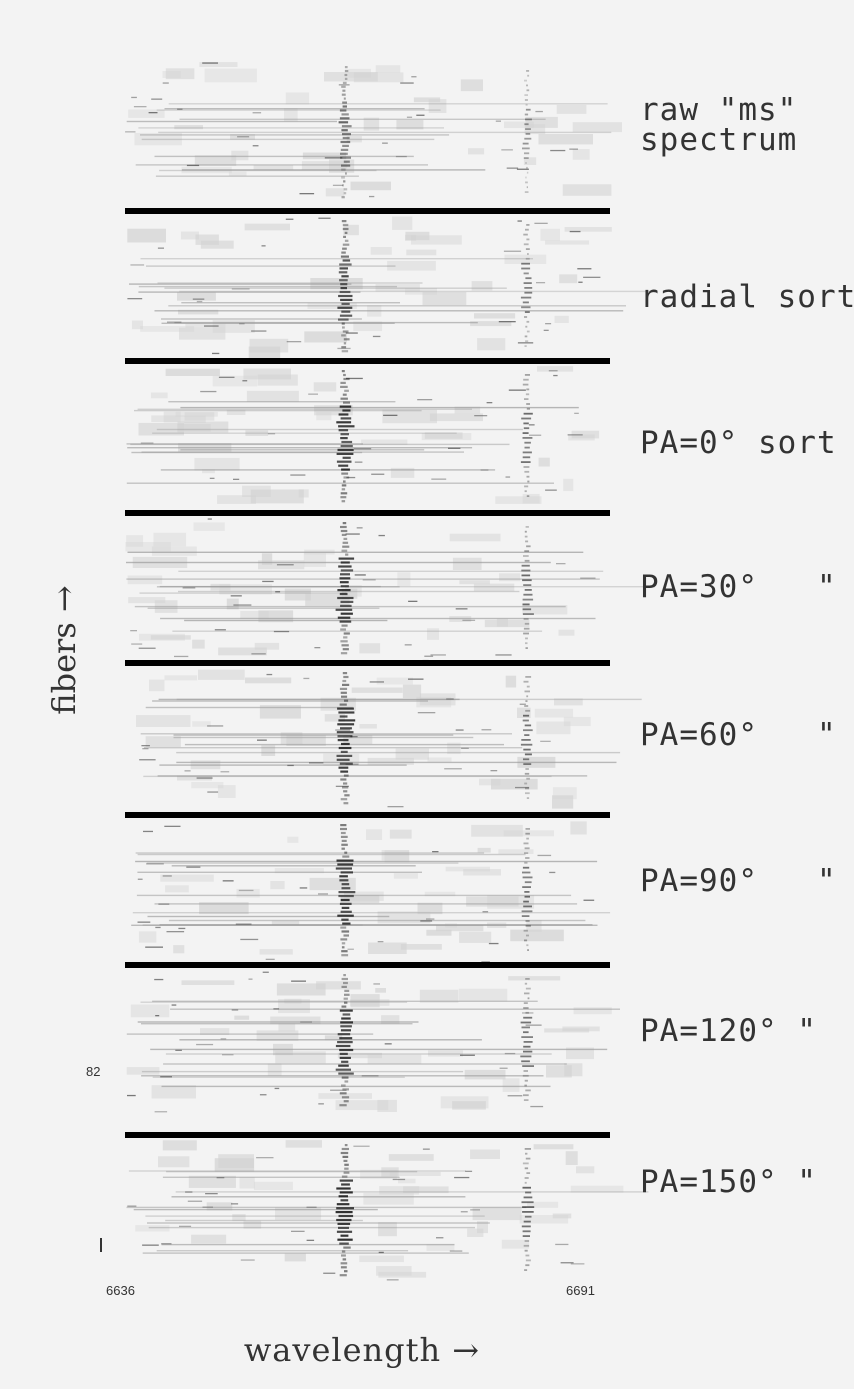  I want to click on panel-label-7: PA=150° ", so click(728, 1182).